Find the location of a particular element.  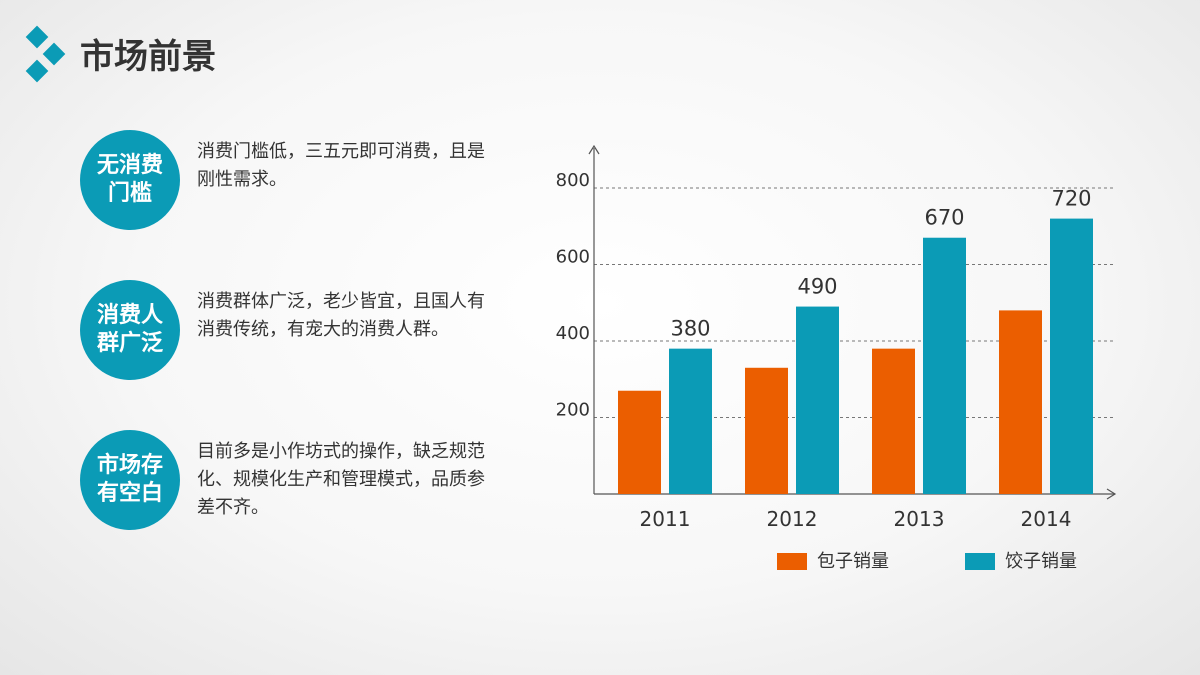

y-tick-label: 600 is located at coordinates (573, 257).